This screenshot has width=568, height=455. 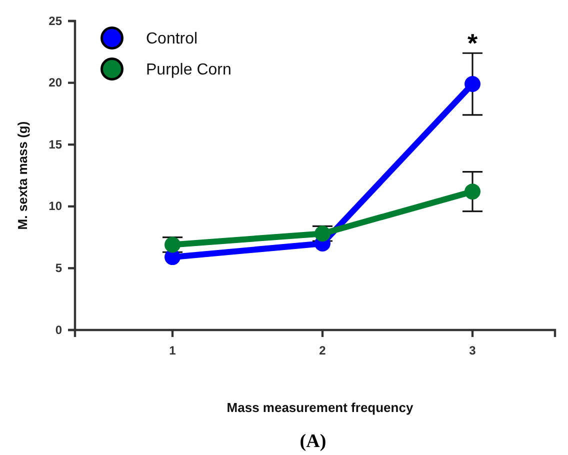 What do you see at coordinates (55, 144) in the screenshot?
I see `y-tick-label: 15` at bounding box center [55, 144].